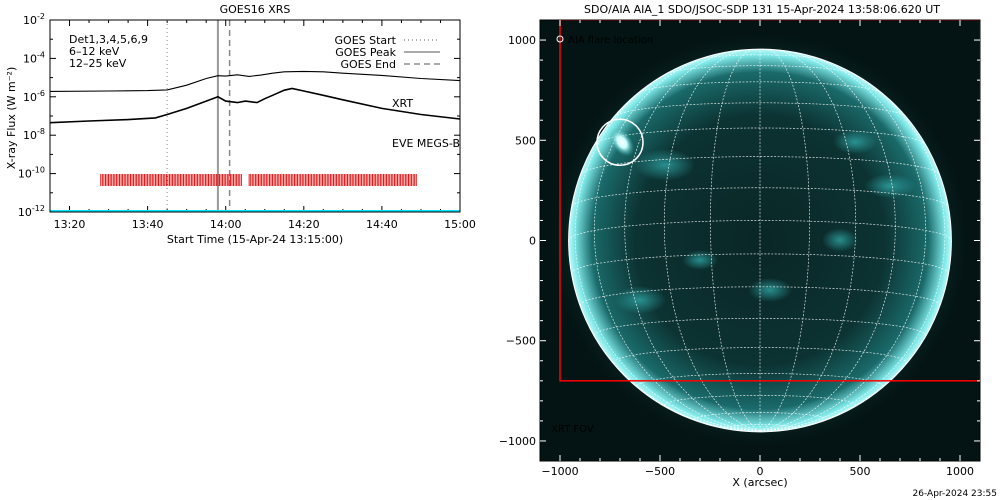 The width and height of the screenshot is (1000, 500). What do you see at coordinates (258, 180) in the screenshot?
I see `xrt-coverage-bars` at bounding box center [258, 180].